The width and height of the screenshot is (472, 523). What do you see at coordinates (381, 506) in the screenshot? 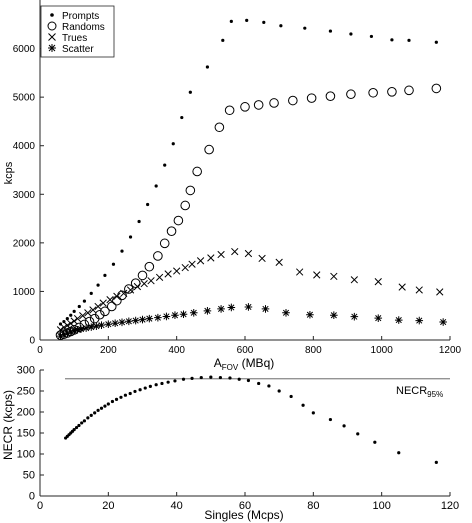
I see `bottom-chart-x-tick-label: 100` at bounding box center [381, 506].